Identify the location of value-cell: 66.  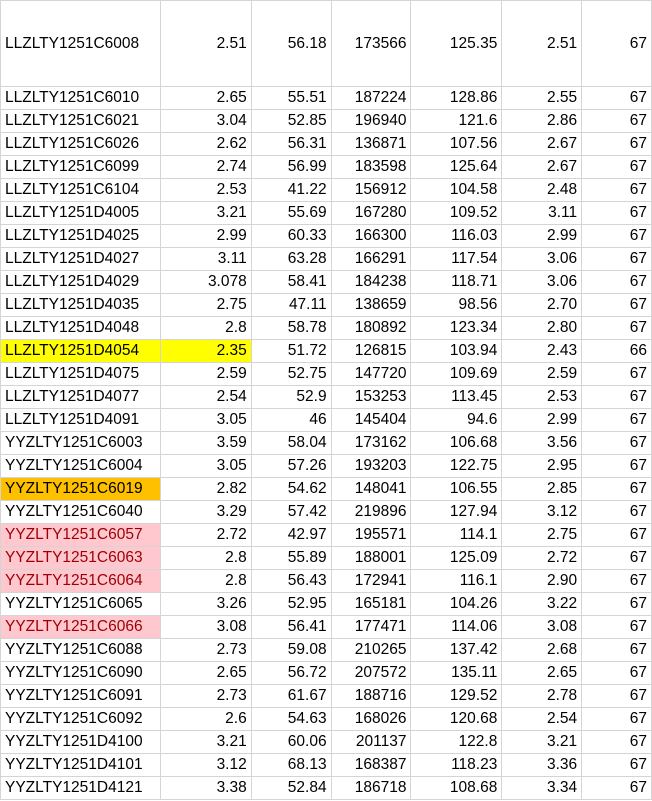
(616, 351).